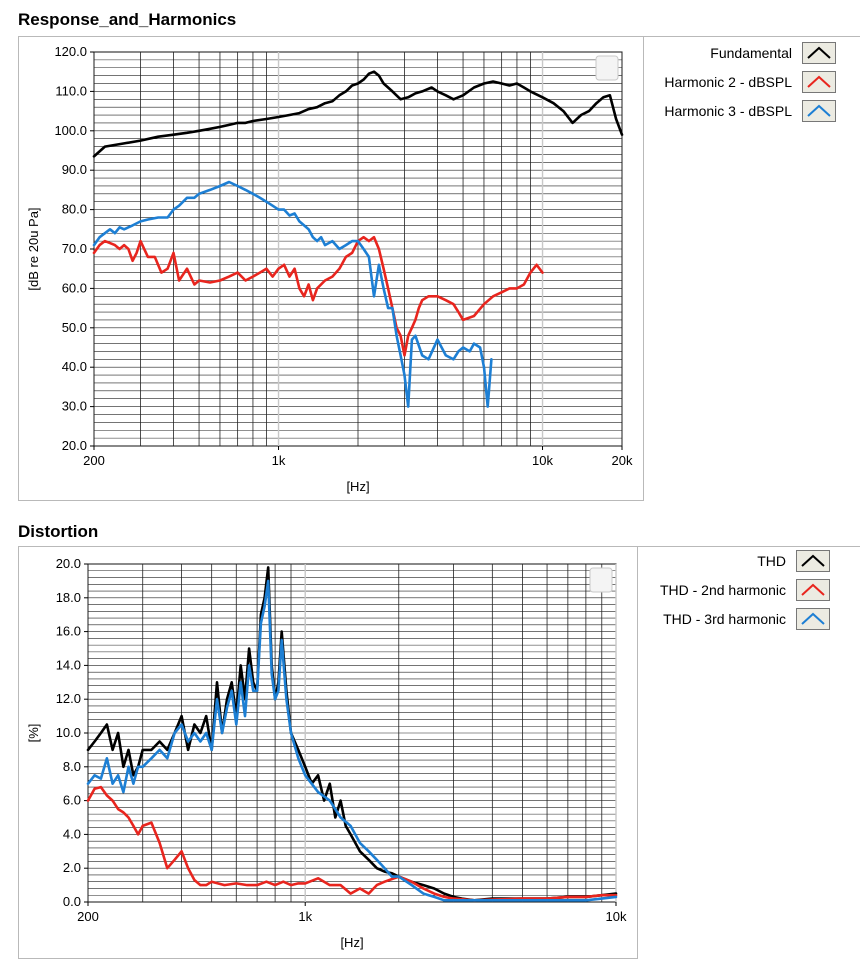 Image resolution: width=866 pixels, height=969 pixels. What do you see at coordinates (127, 19) in the screenshot?
I see `chart-title: Response_and_Harmonics` at bounding box center [127, 19].